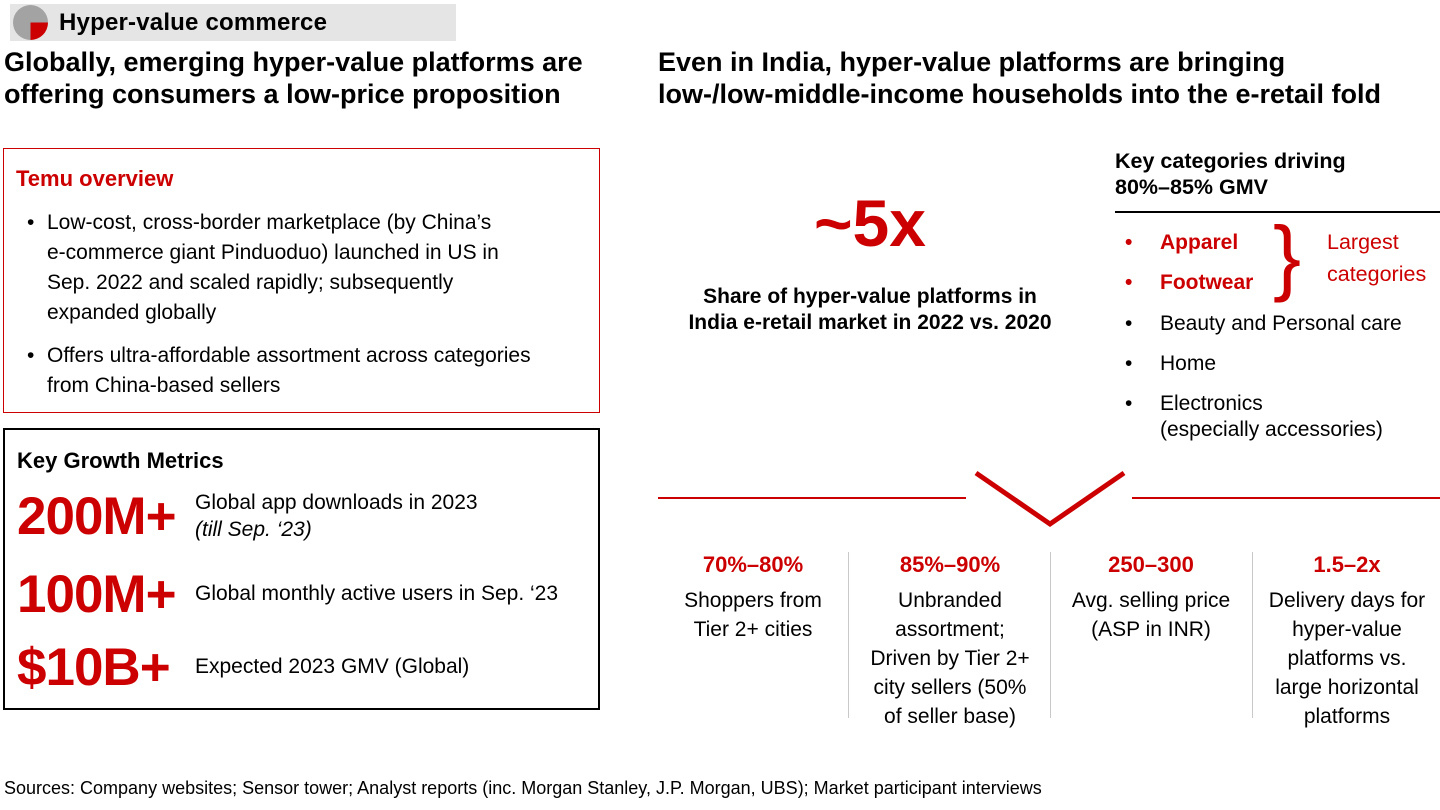 This screenshot has height=810, width=1440. What do you see at coordinates (1050, 499) in the screenshot?
I see `chevron-down-icon` at bounding box center [1050, 499].